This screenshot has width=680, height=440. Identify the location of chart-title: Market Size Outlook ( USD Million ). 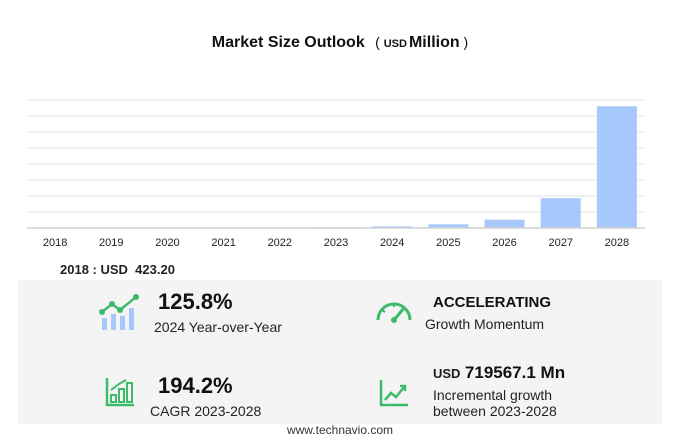
(340, 43).